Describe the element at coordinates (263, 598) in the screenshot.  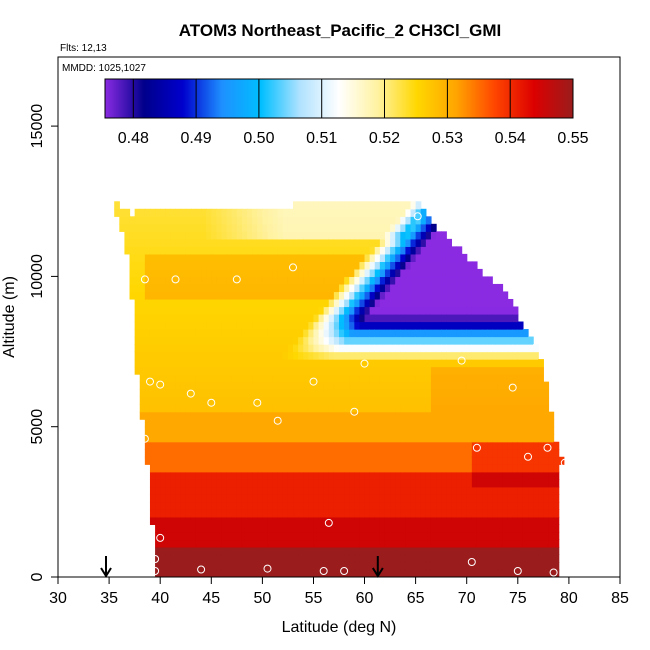
I see `x-tick-label: 50` at that location.